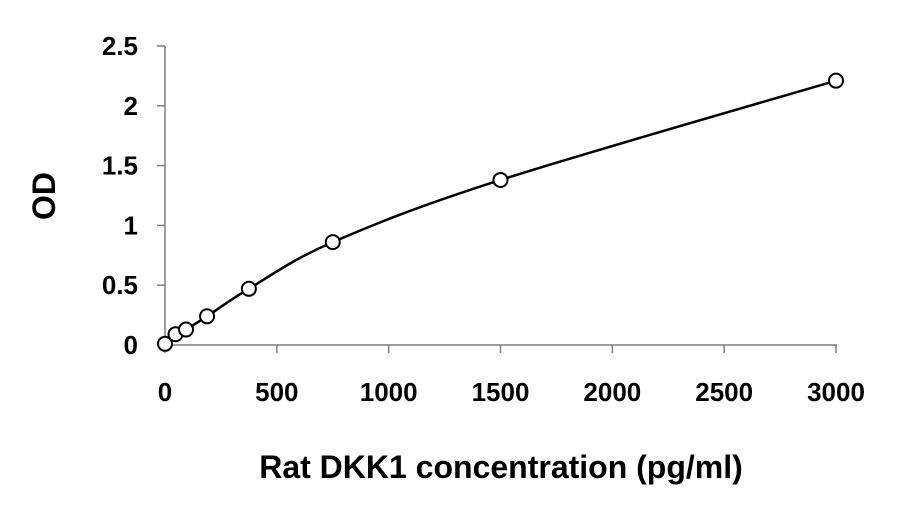 Image resolution: width=911 pixels, height=513 pixels. I want to click on x-axis-title: Rat DKK1 concentration (pg/ml), so click(501, 467).